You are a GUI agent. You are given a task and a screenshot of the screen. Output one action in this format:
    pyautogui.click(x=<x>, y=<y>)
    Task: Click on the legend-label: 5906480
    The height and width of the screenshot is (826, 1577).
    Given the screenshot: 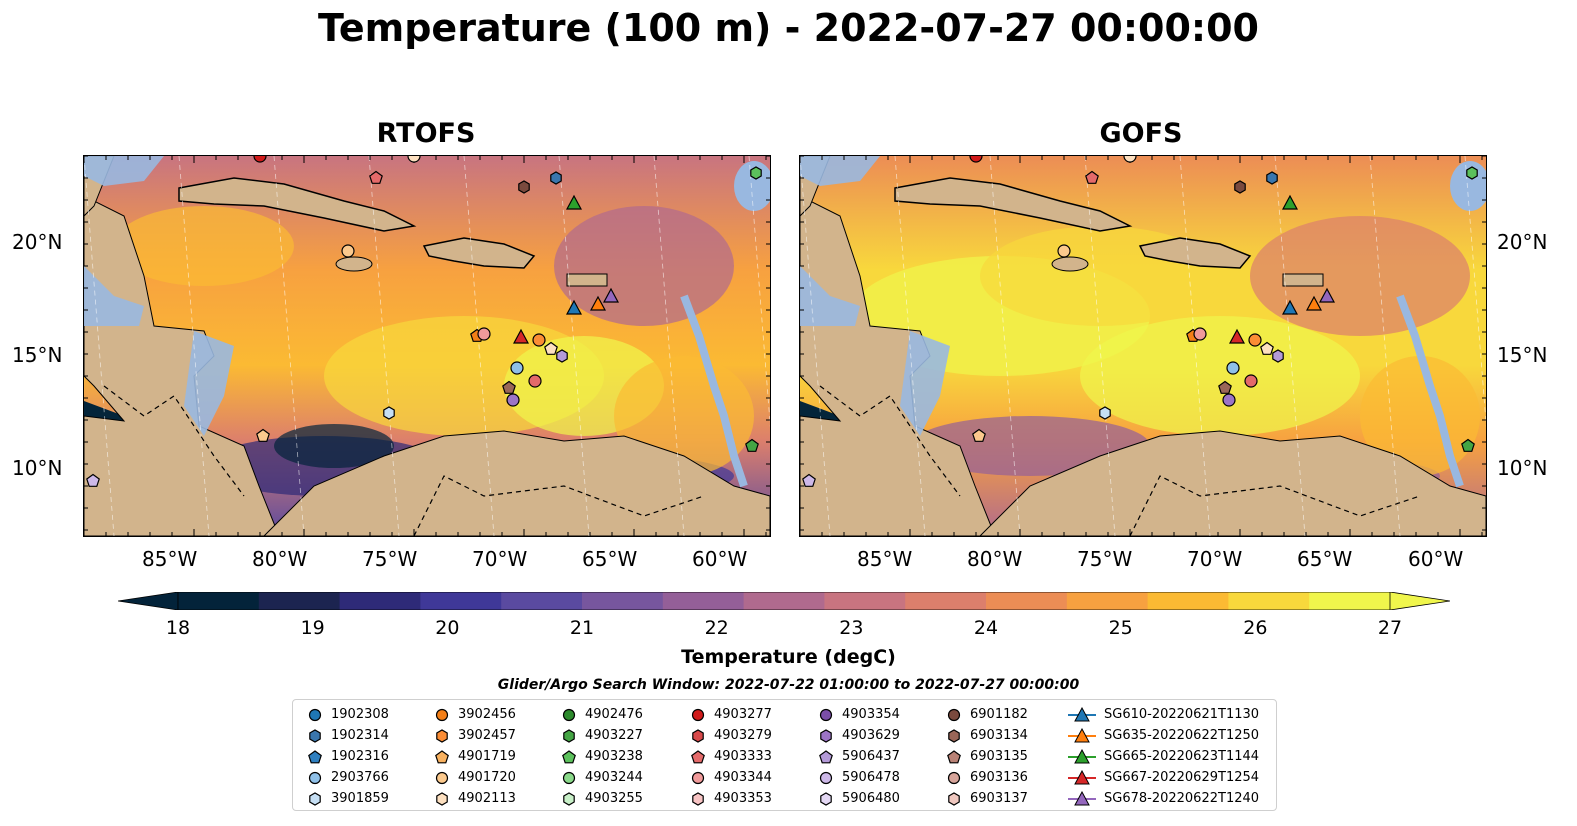 What is the action you would take?
    pyautogui.click(x=871, y=798)
    